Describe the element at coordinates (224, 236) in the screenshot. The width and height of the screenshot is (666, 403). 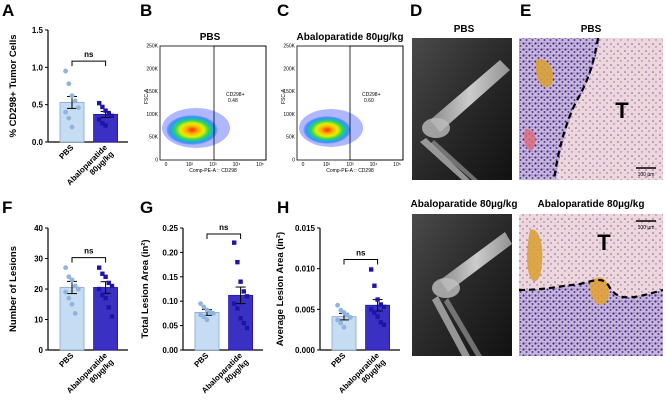
I see `chart-g-significance-bracket` at that location.